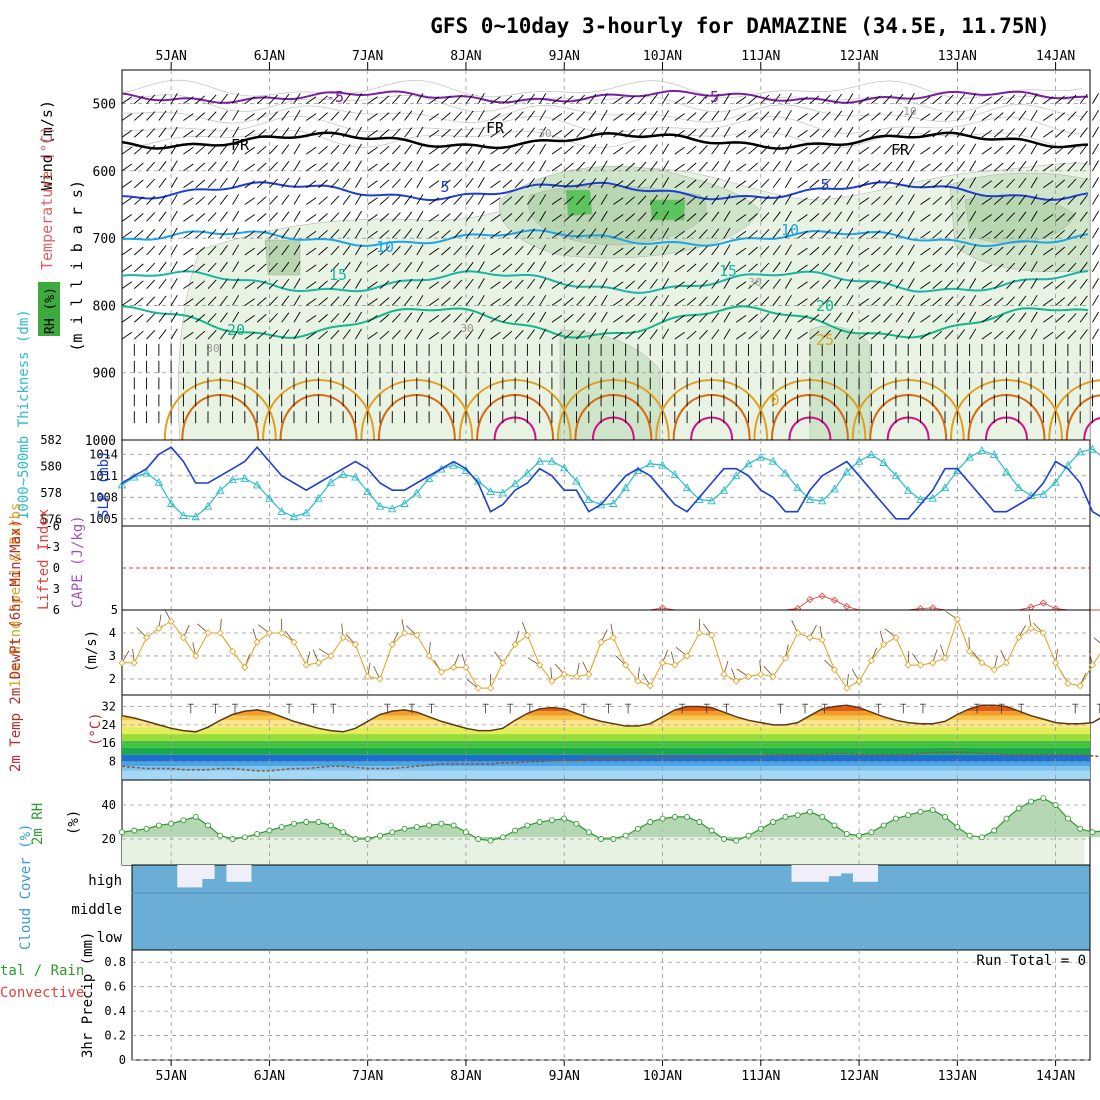 This screenshot has width=1100, height=1100. Describe the element at coordinates (579, 203) in the screenshot. I see `rh-shade-region` at that location.